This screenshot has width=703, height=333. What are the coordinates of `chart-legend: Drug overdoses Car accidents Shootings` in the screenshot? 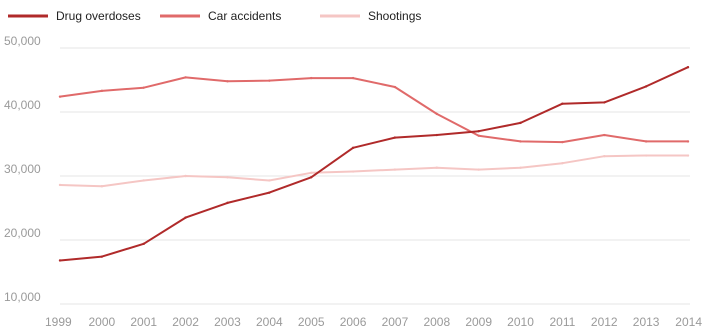 It's located at (214, 16).